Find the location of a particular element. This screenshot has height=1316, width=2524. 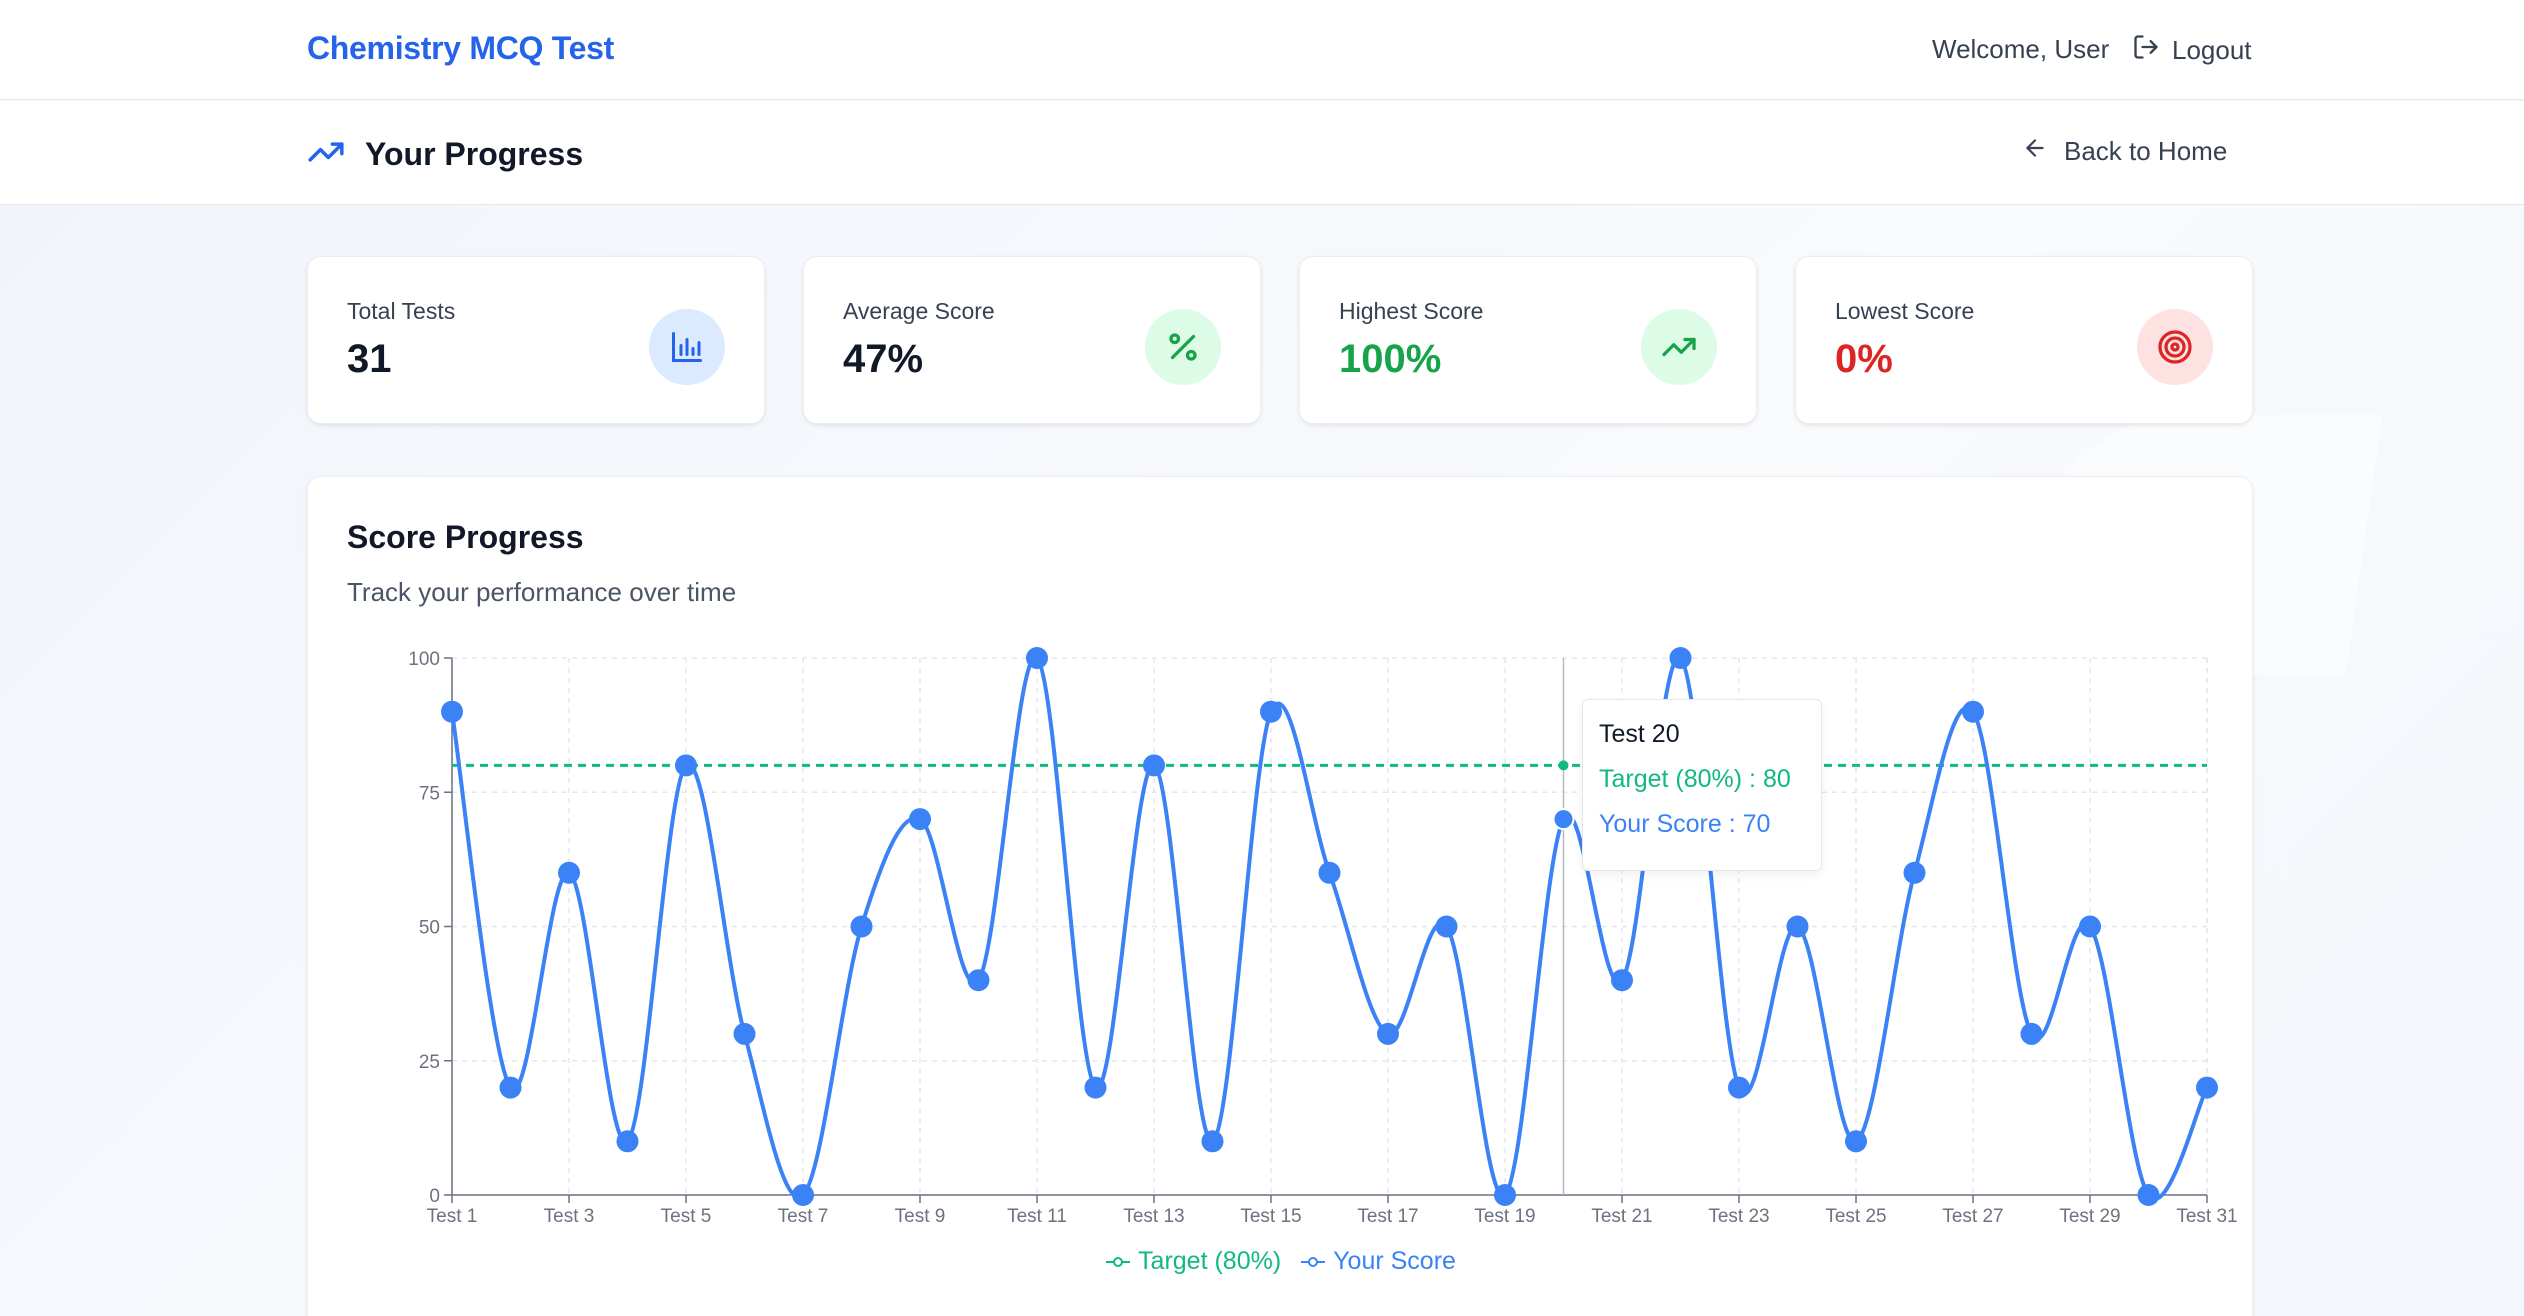

y-tick-label: 50 is located at coordinates (429, 928).